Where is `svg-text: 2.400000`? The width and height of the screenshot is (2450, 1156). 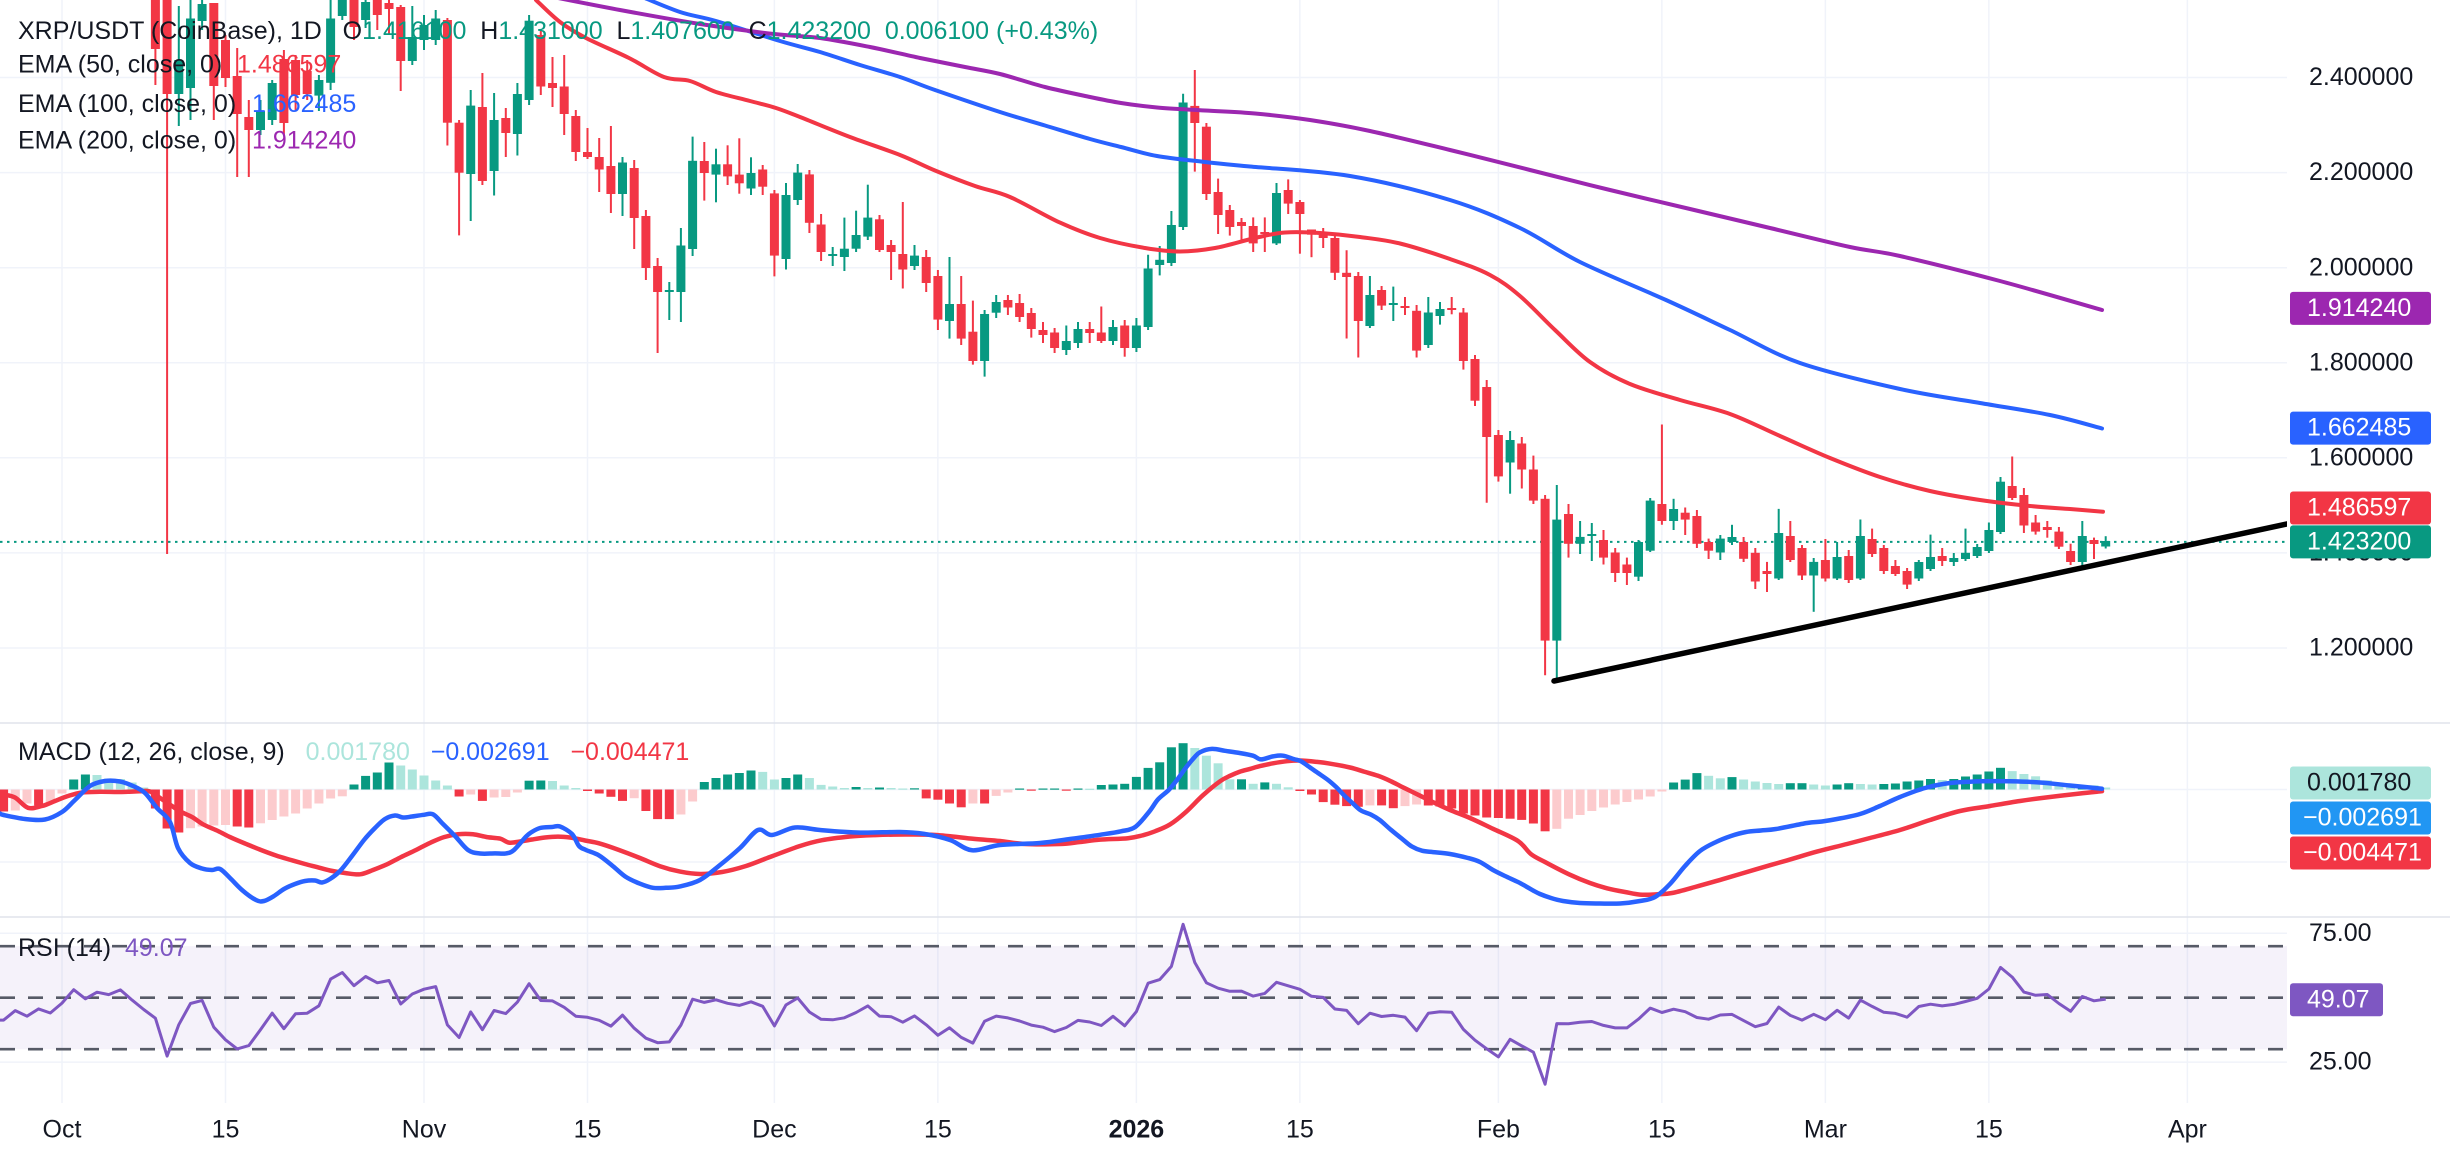 svg-text: 2.400000 is located at coordinates (2361, 77).